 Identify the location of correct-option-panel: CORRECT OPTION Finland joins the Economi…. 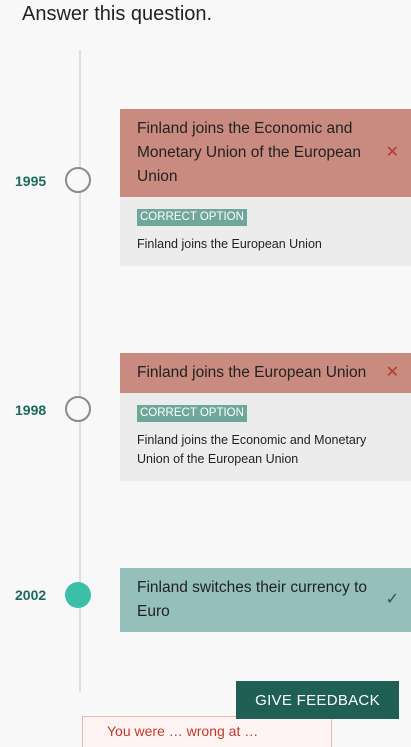
(265, 437).